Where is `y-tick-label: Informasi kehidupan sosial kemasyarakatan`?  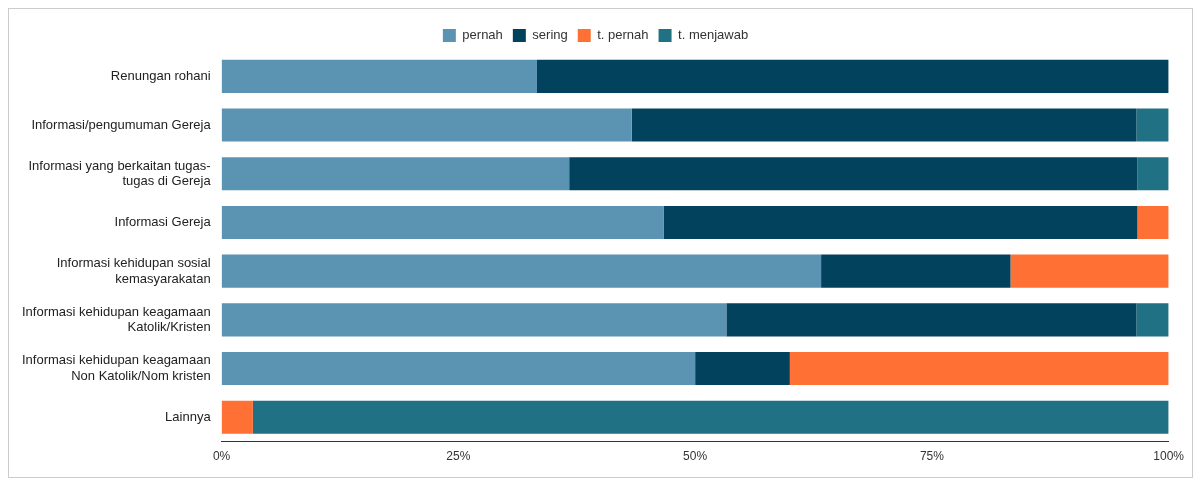 y-tick-label: Informasi kehidupan sosial kemasyarakatan is located at coordinates (133, 270).